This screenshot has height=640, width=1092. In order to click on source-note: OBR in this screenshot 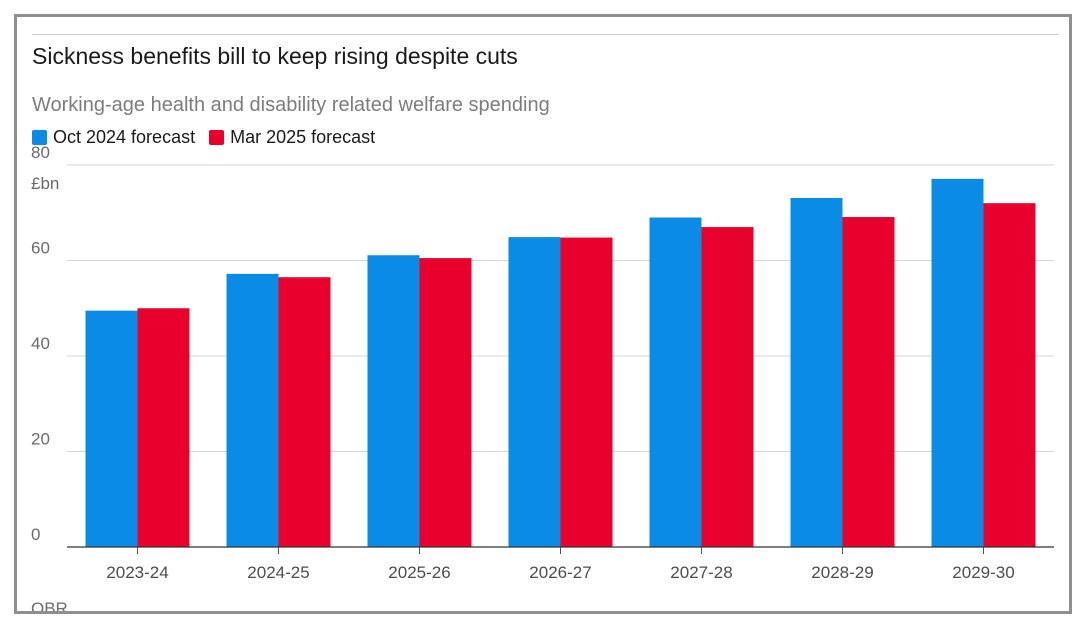, I will do `click(49, 606)`.